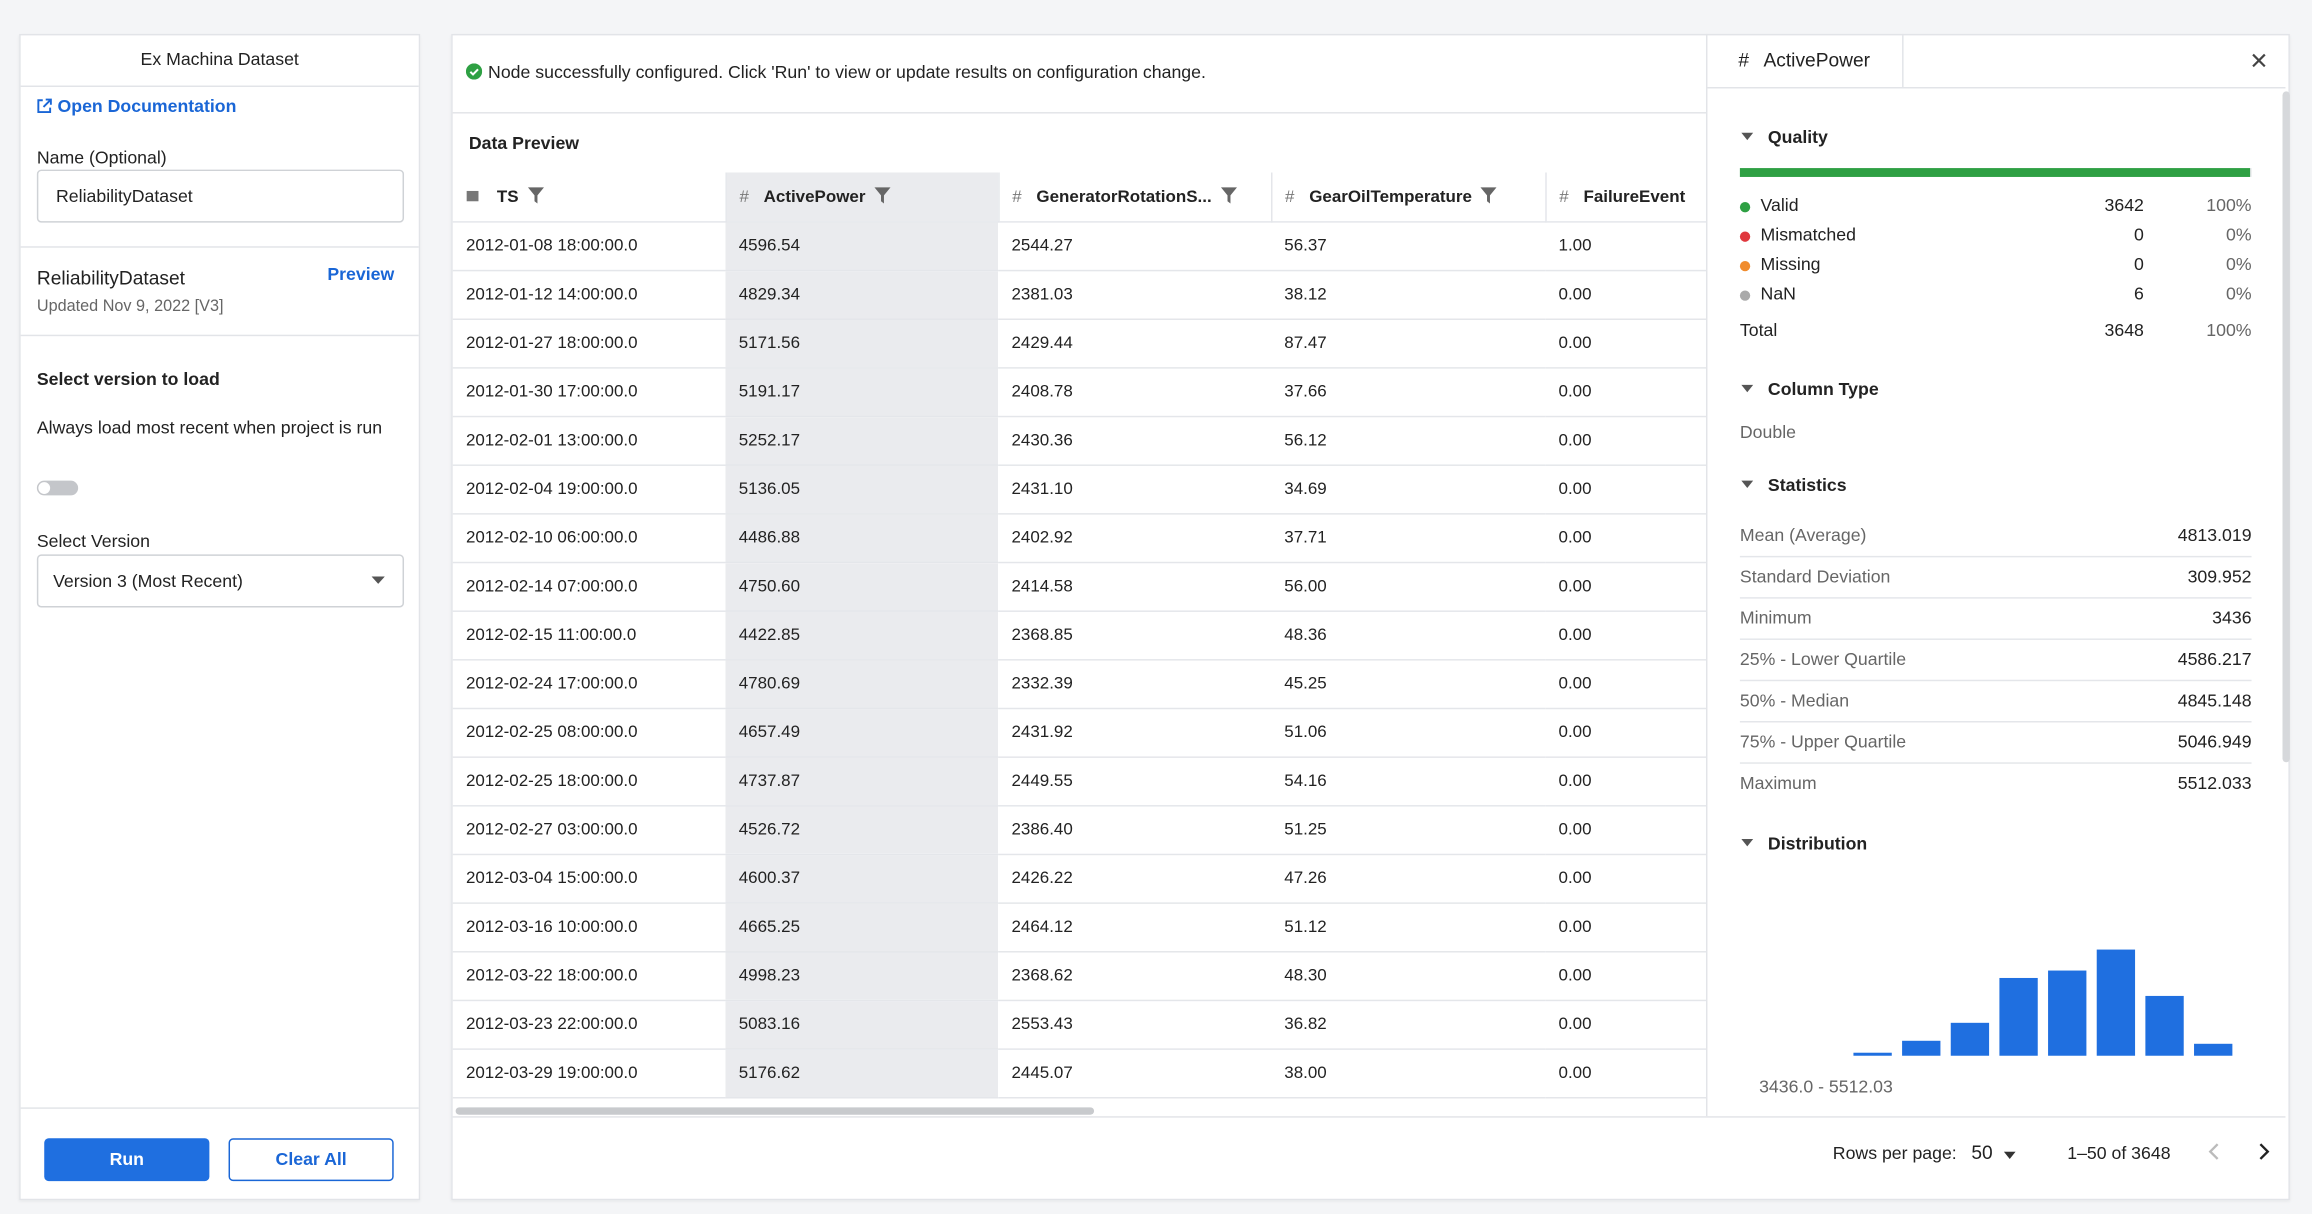 The image size is (2312, 1214). Describe the element at coordinates (1408, 490) in the screenshot. I see `table-cell: 34.69` at that location.